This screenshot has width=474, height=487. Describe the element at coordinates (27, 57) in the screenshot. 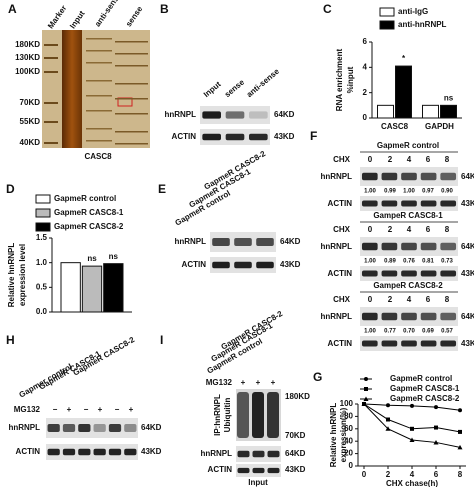

I see `marker-label: 130KD` at that location.